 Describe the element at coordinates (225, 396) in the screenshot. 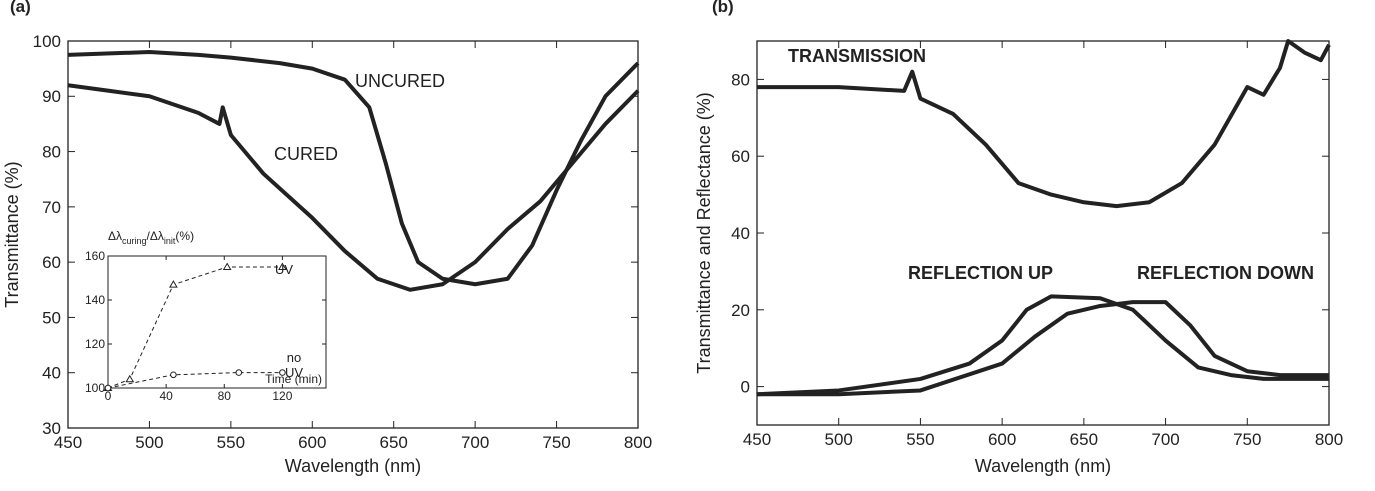

I see `x-tick-label: 80` at that location.